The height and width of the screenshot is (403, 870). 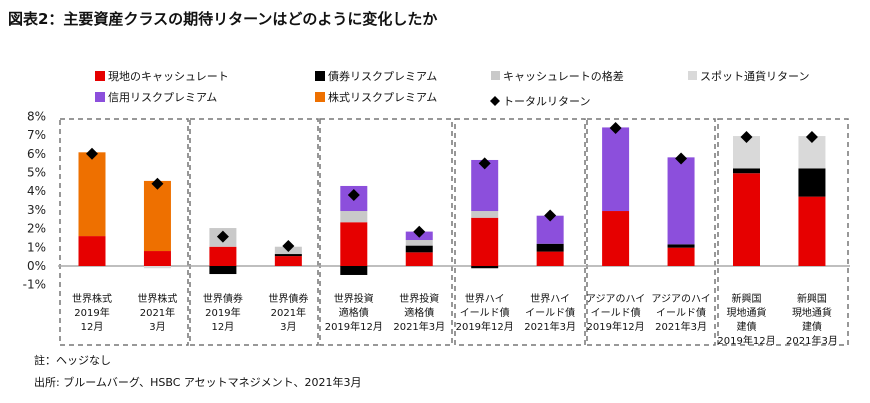 What do you see at coordinates (36, 173) in the screenshot?
I see `y-tick-label: 5%` at bounding box center [36, 173].